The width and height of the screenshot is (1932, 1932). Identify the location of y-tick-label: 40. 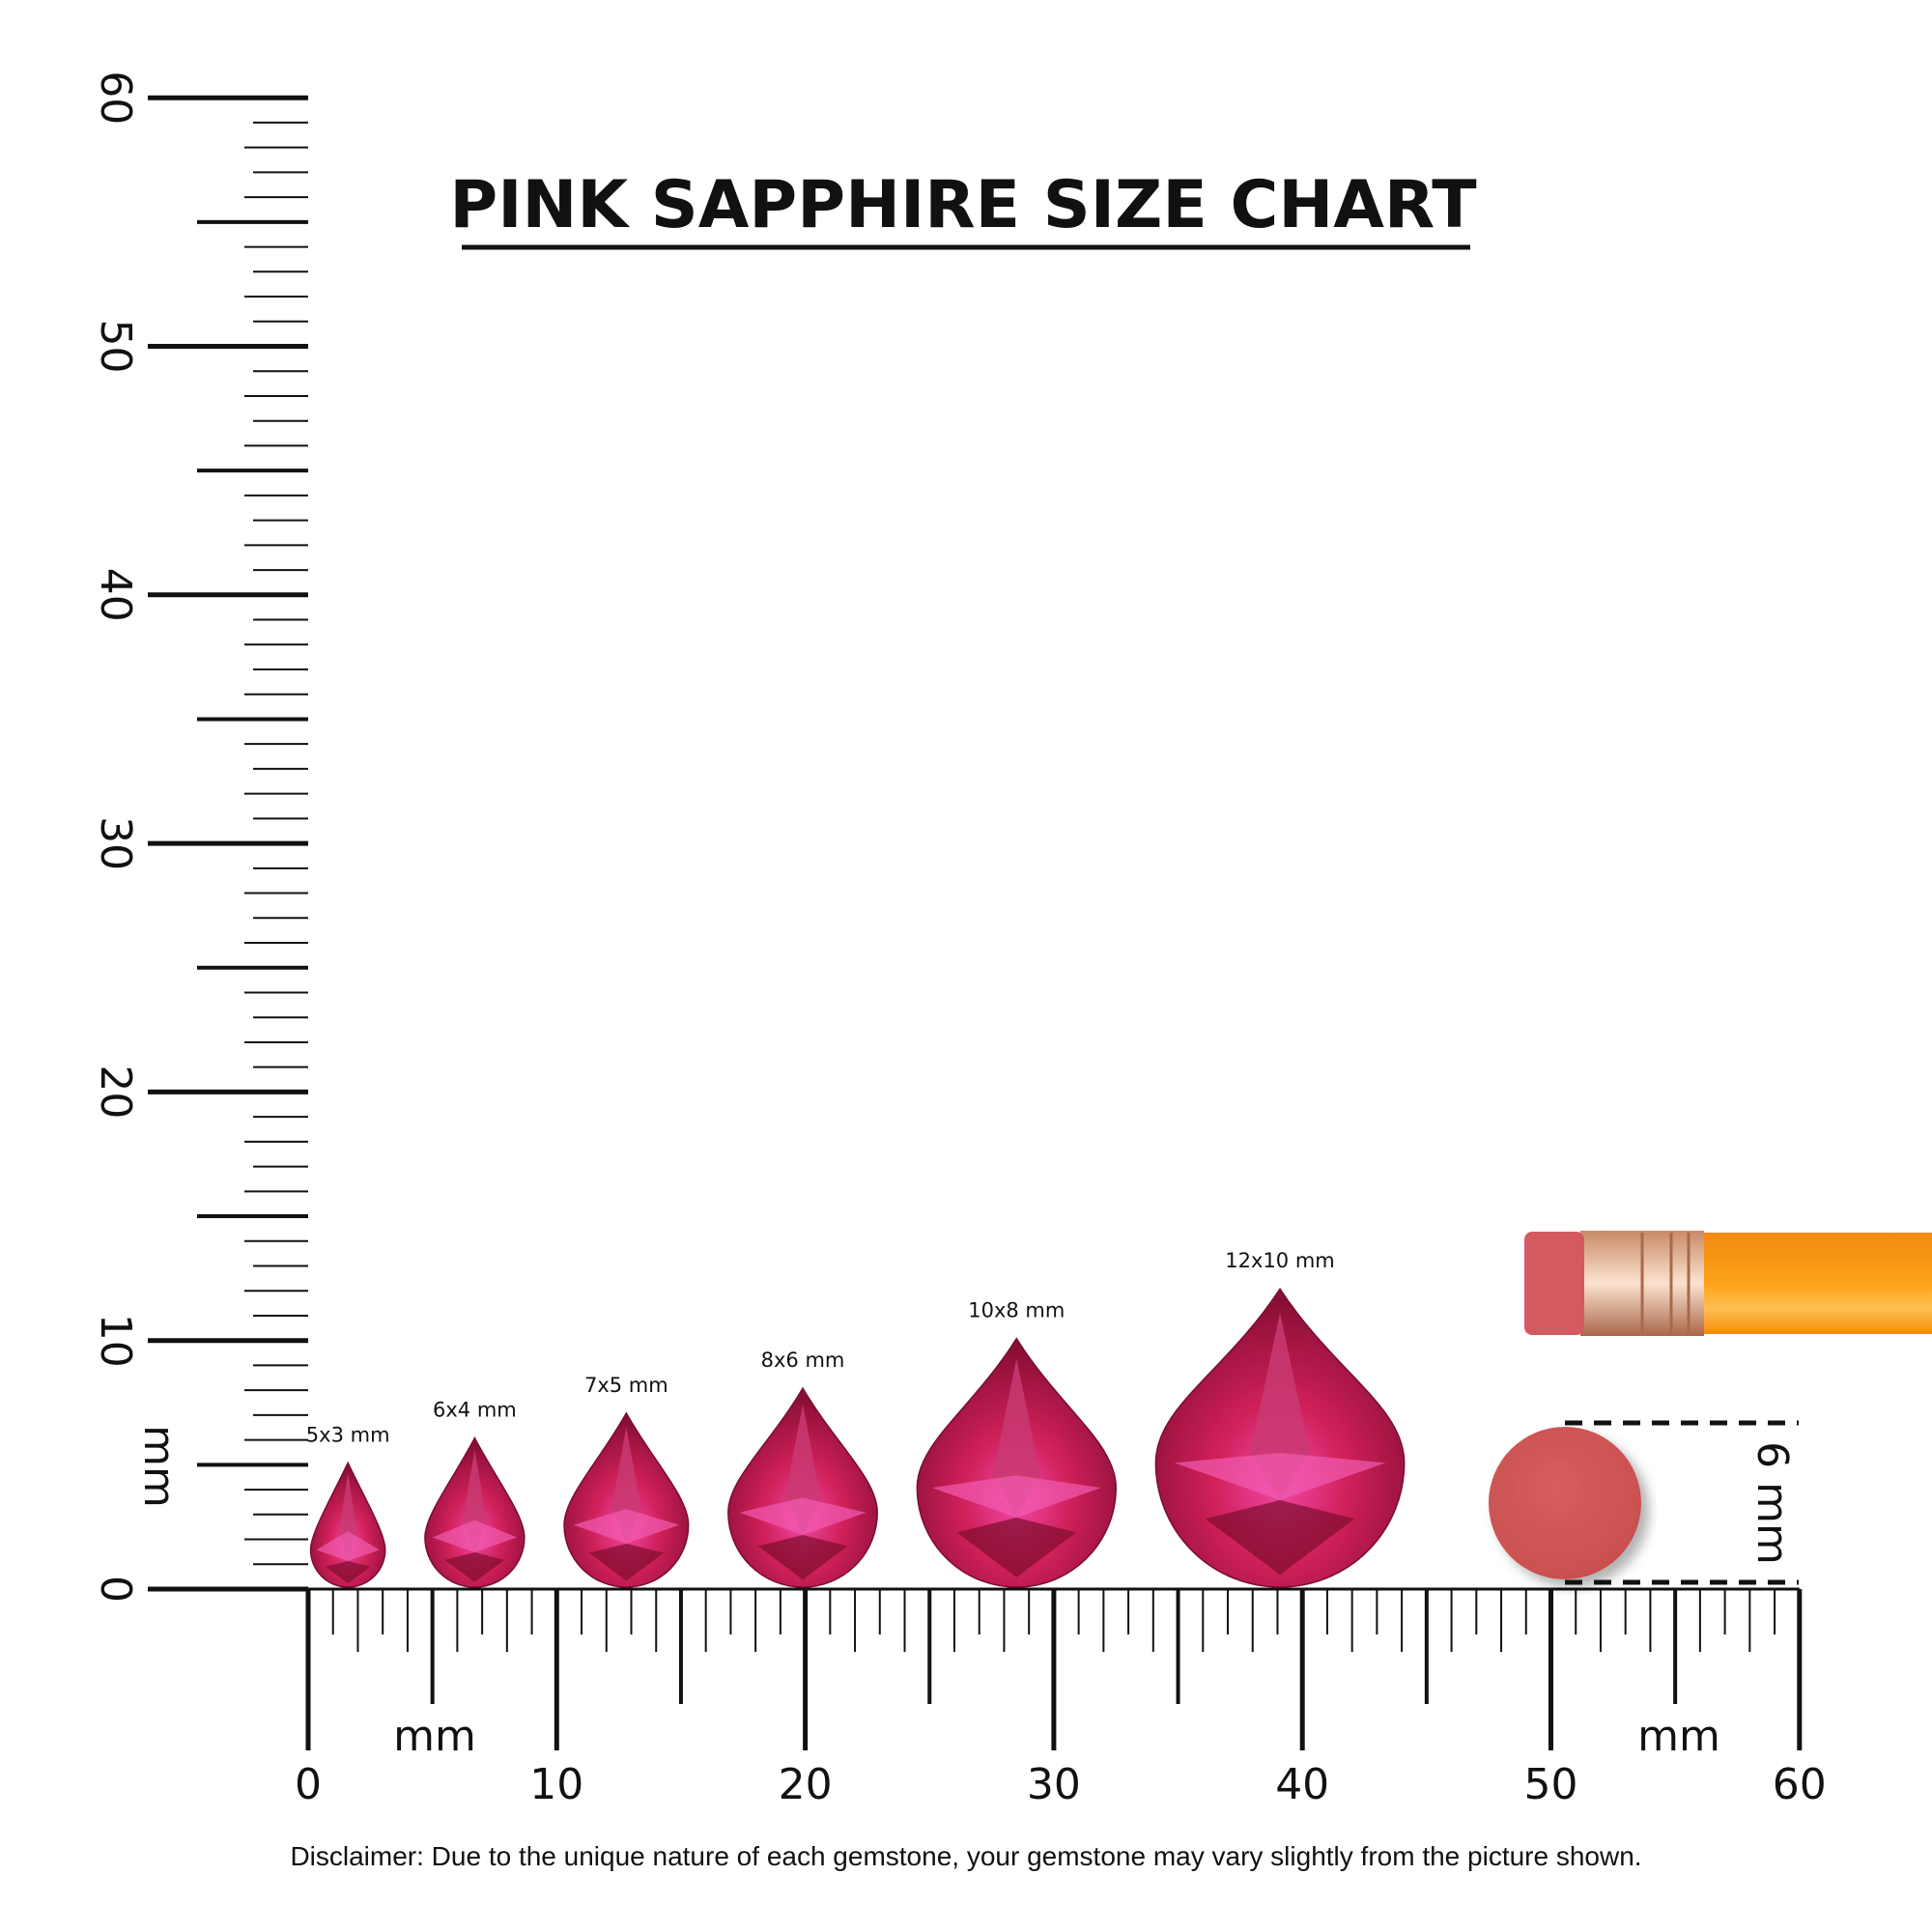
(115, 595).